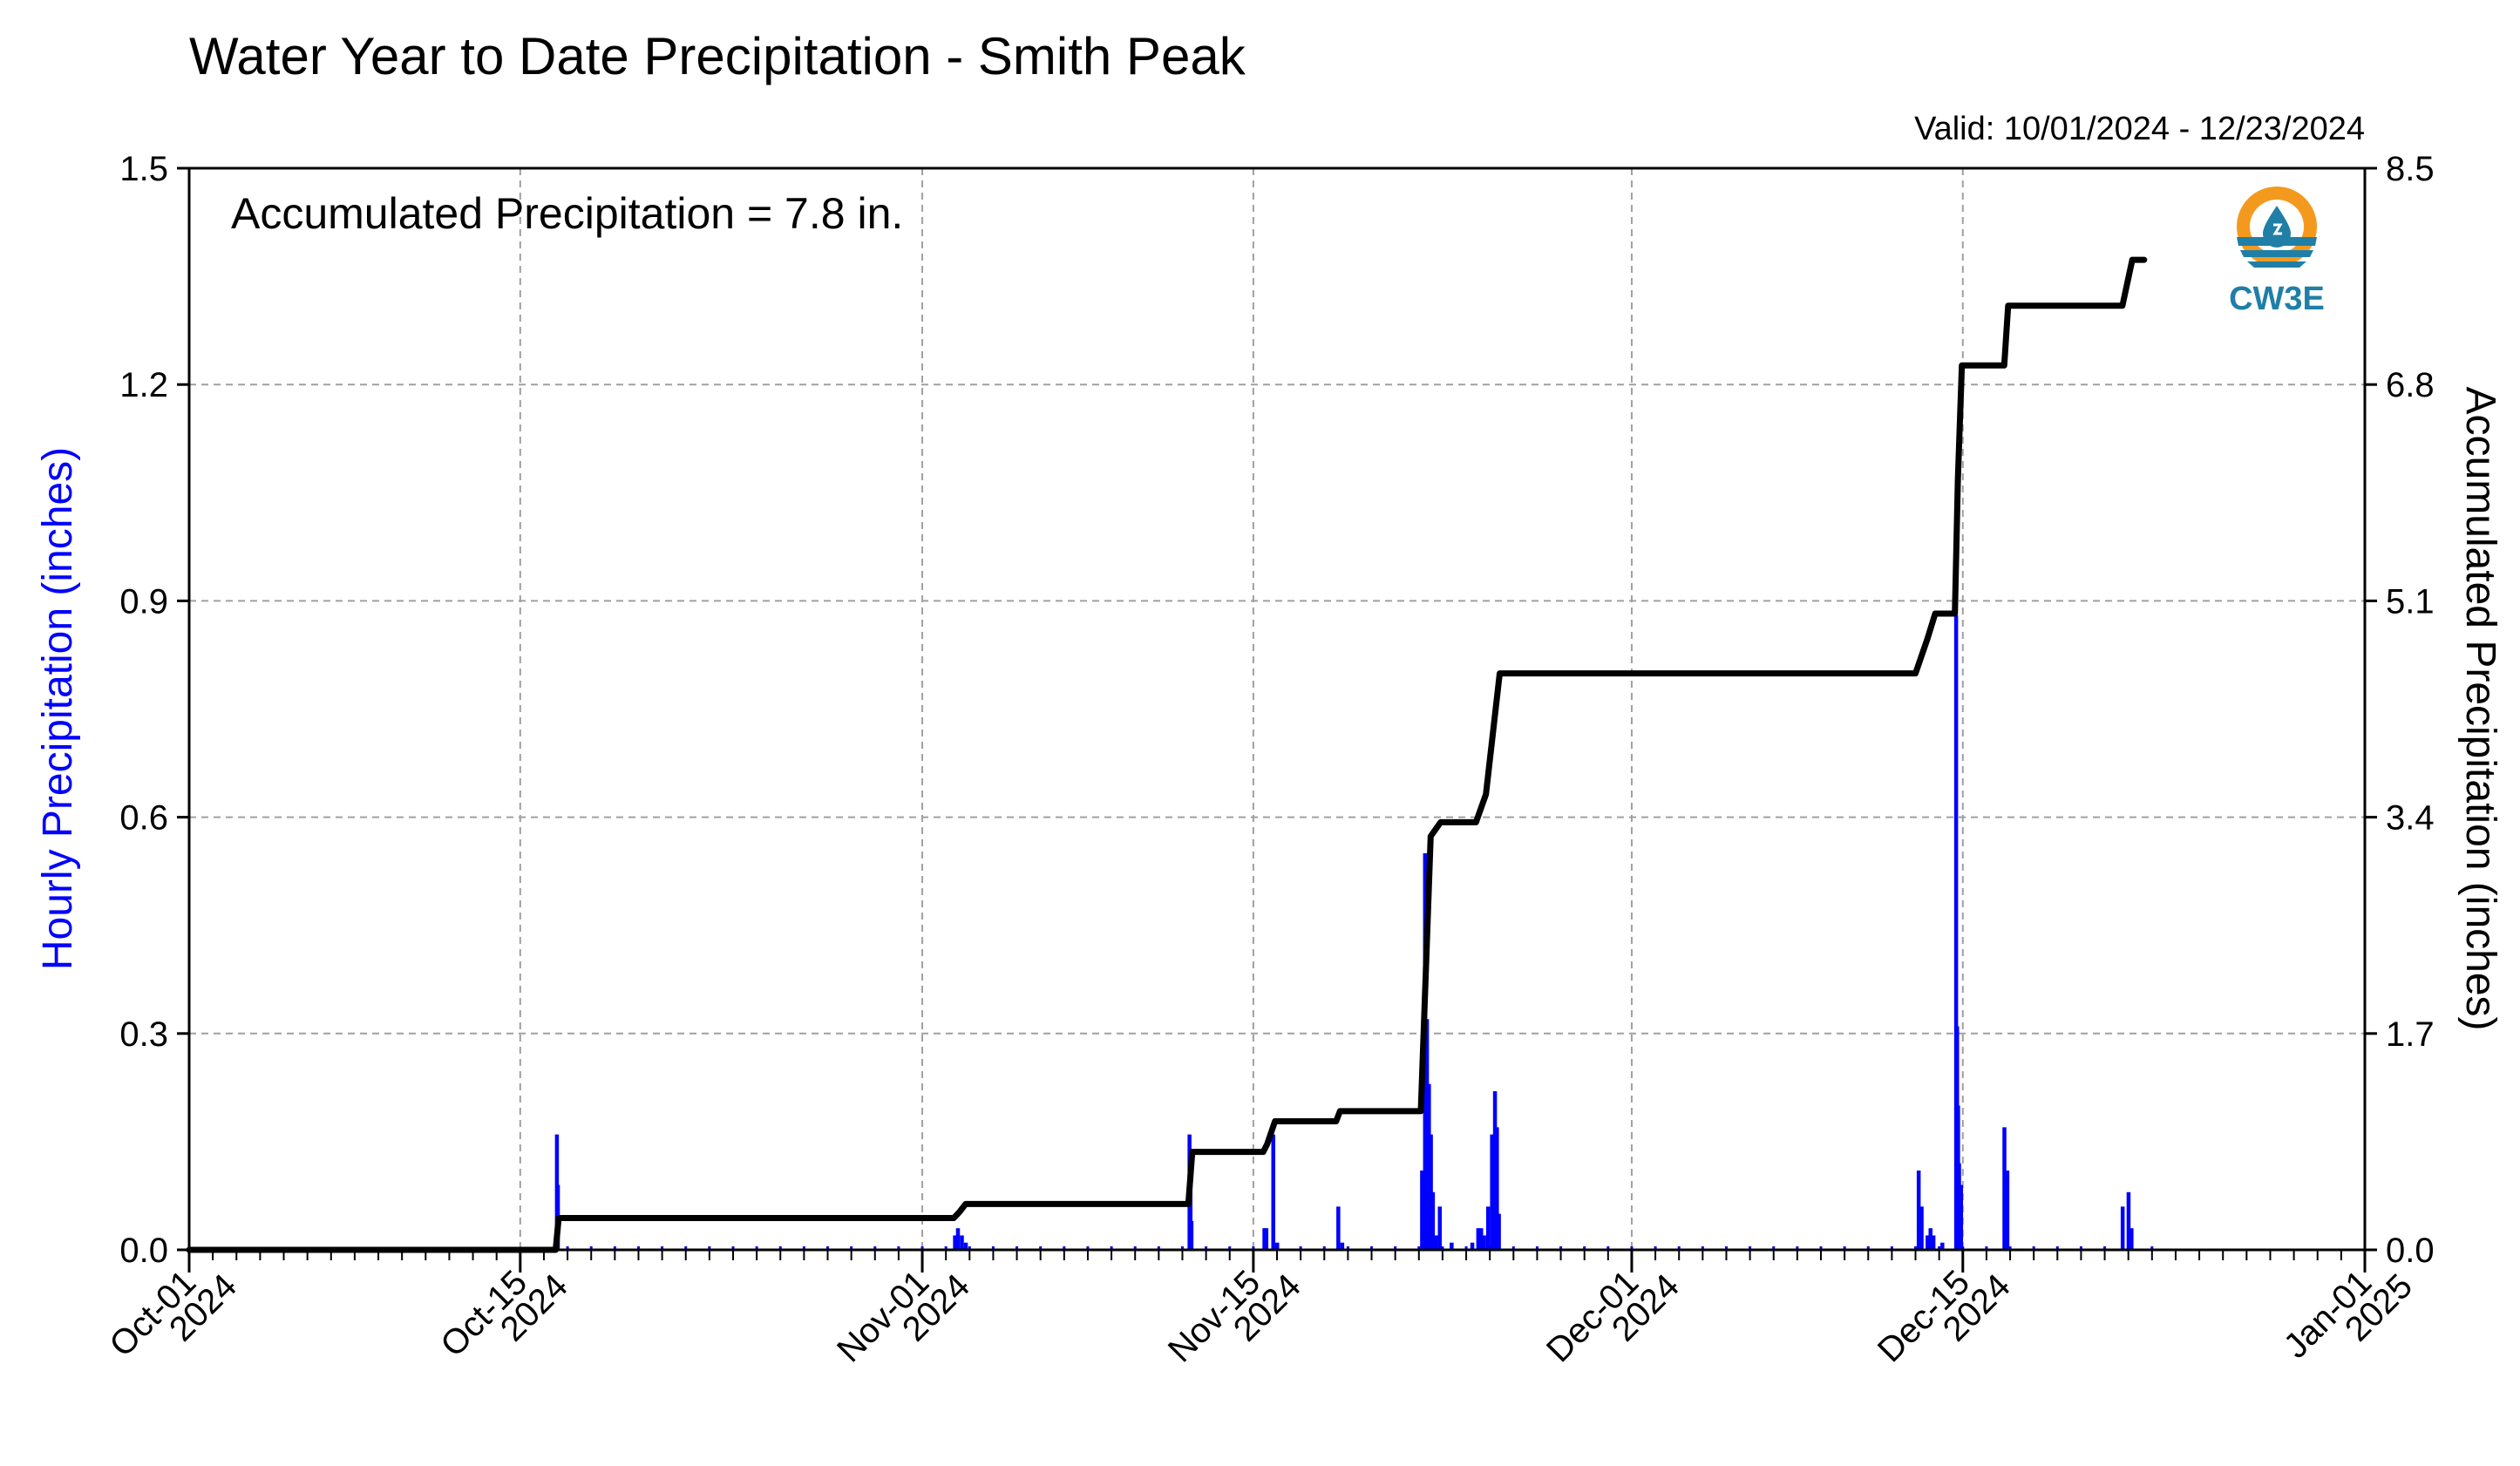 This screenshot has height=1466, width=2520. What do you see at coordinates (143, 1034) in the screenshot?
I see `y-left-tick-label: 0.3` at bounding box center [143, 1034].